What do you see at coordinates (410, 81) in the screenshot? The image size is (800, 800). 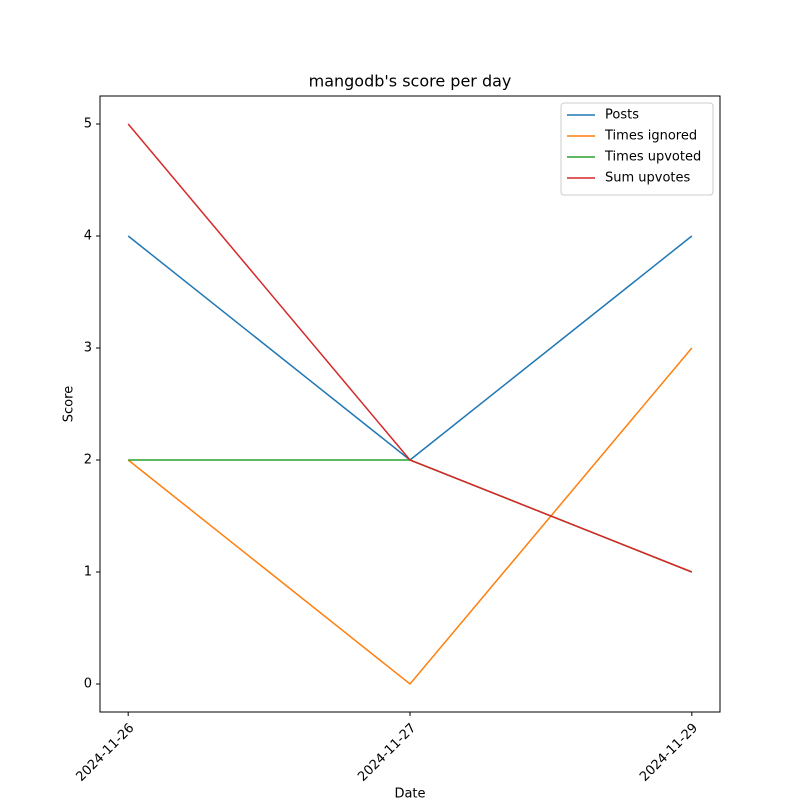 I see `chart-title: mangodb's score per day` at bounding box center [410, 81].